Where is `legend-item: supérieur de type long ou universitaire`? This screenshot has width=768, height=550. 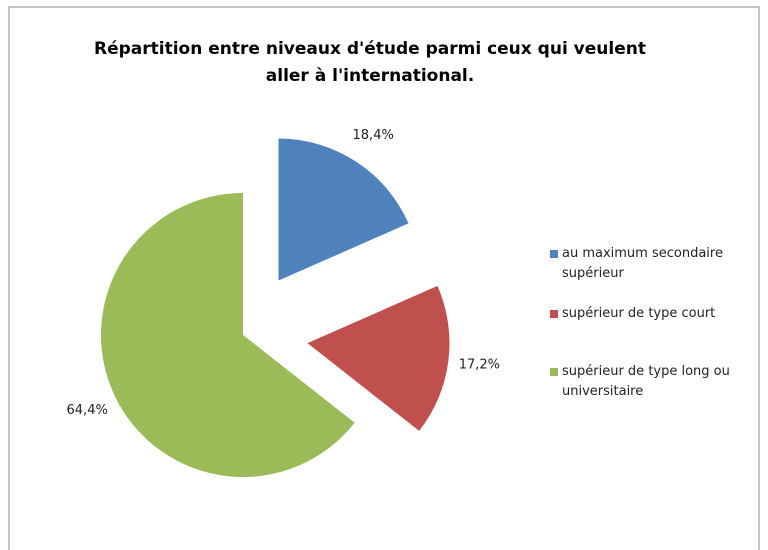 legend-item: supérieur de type long ou universitaire is located at coordinates (651, 382).